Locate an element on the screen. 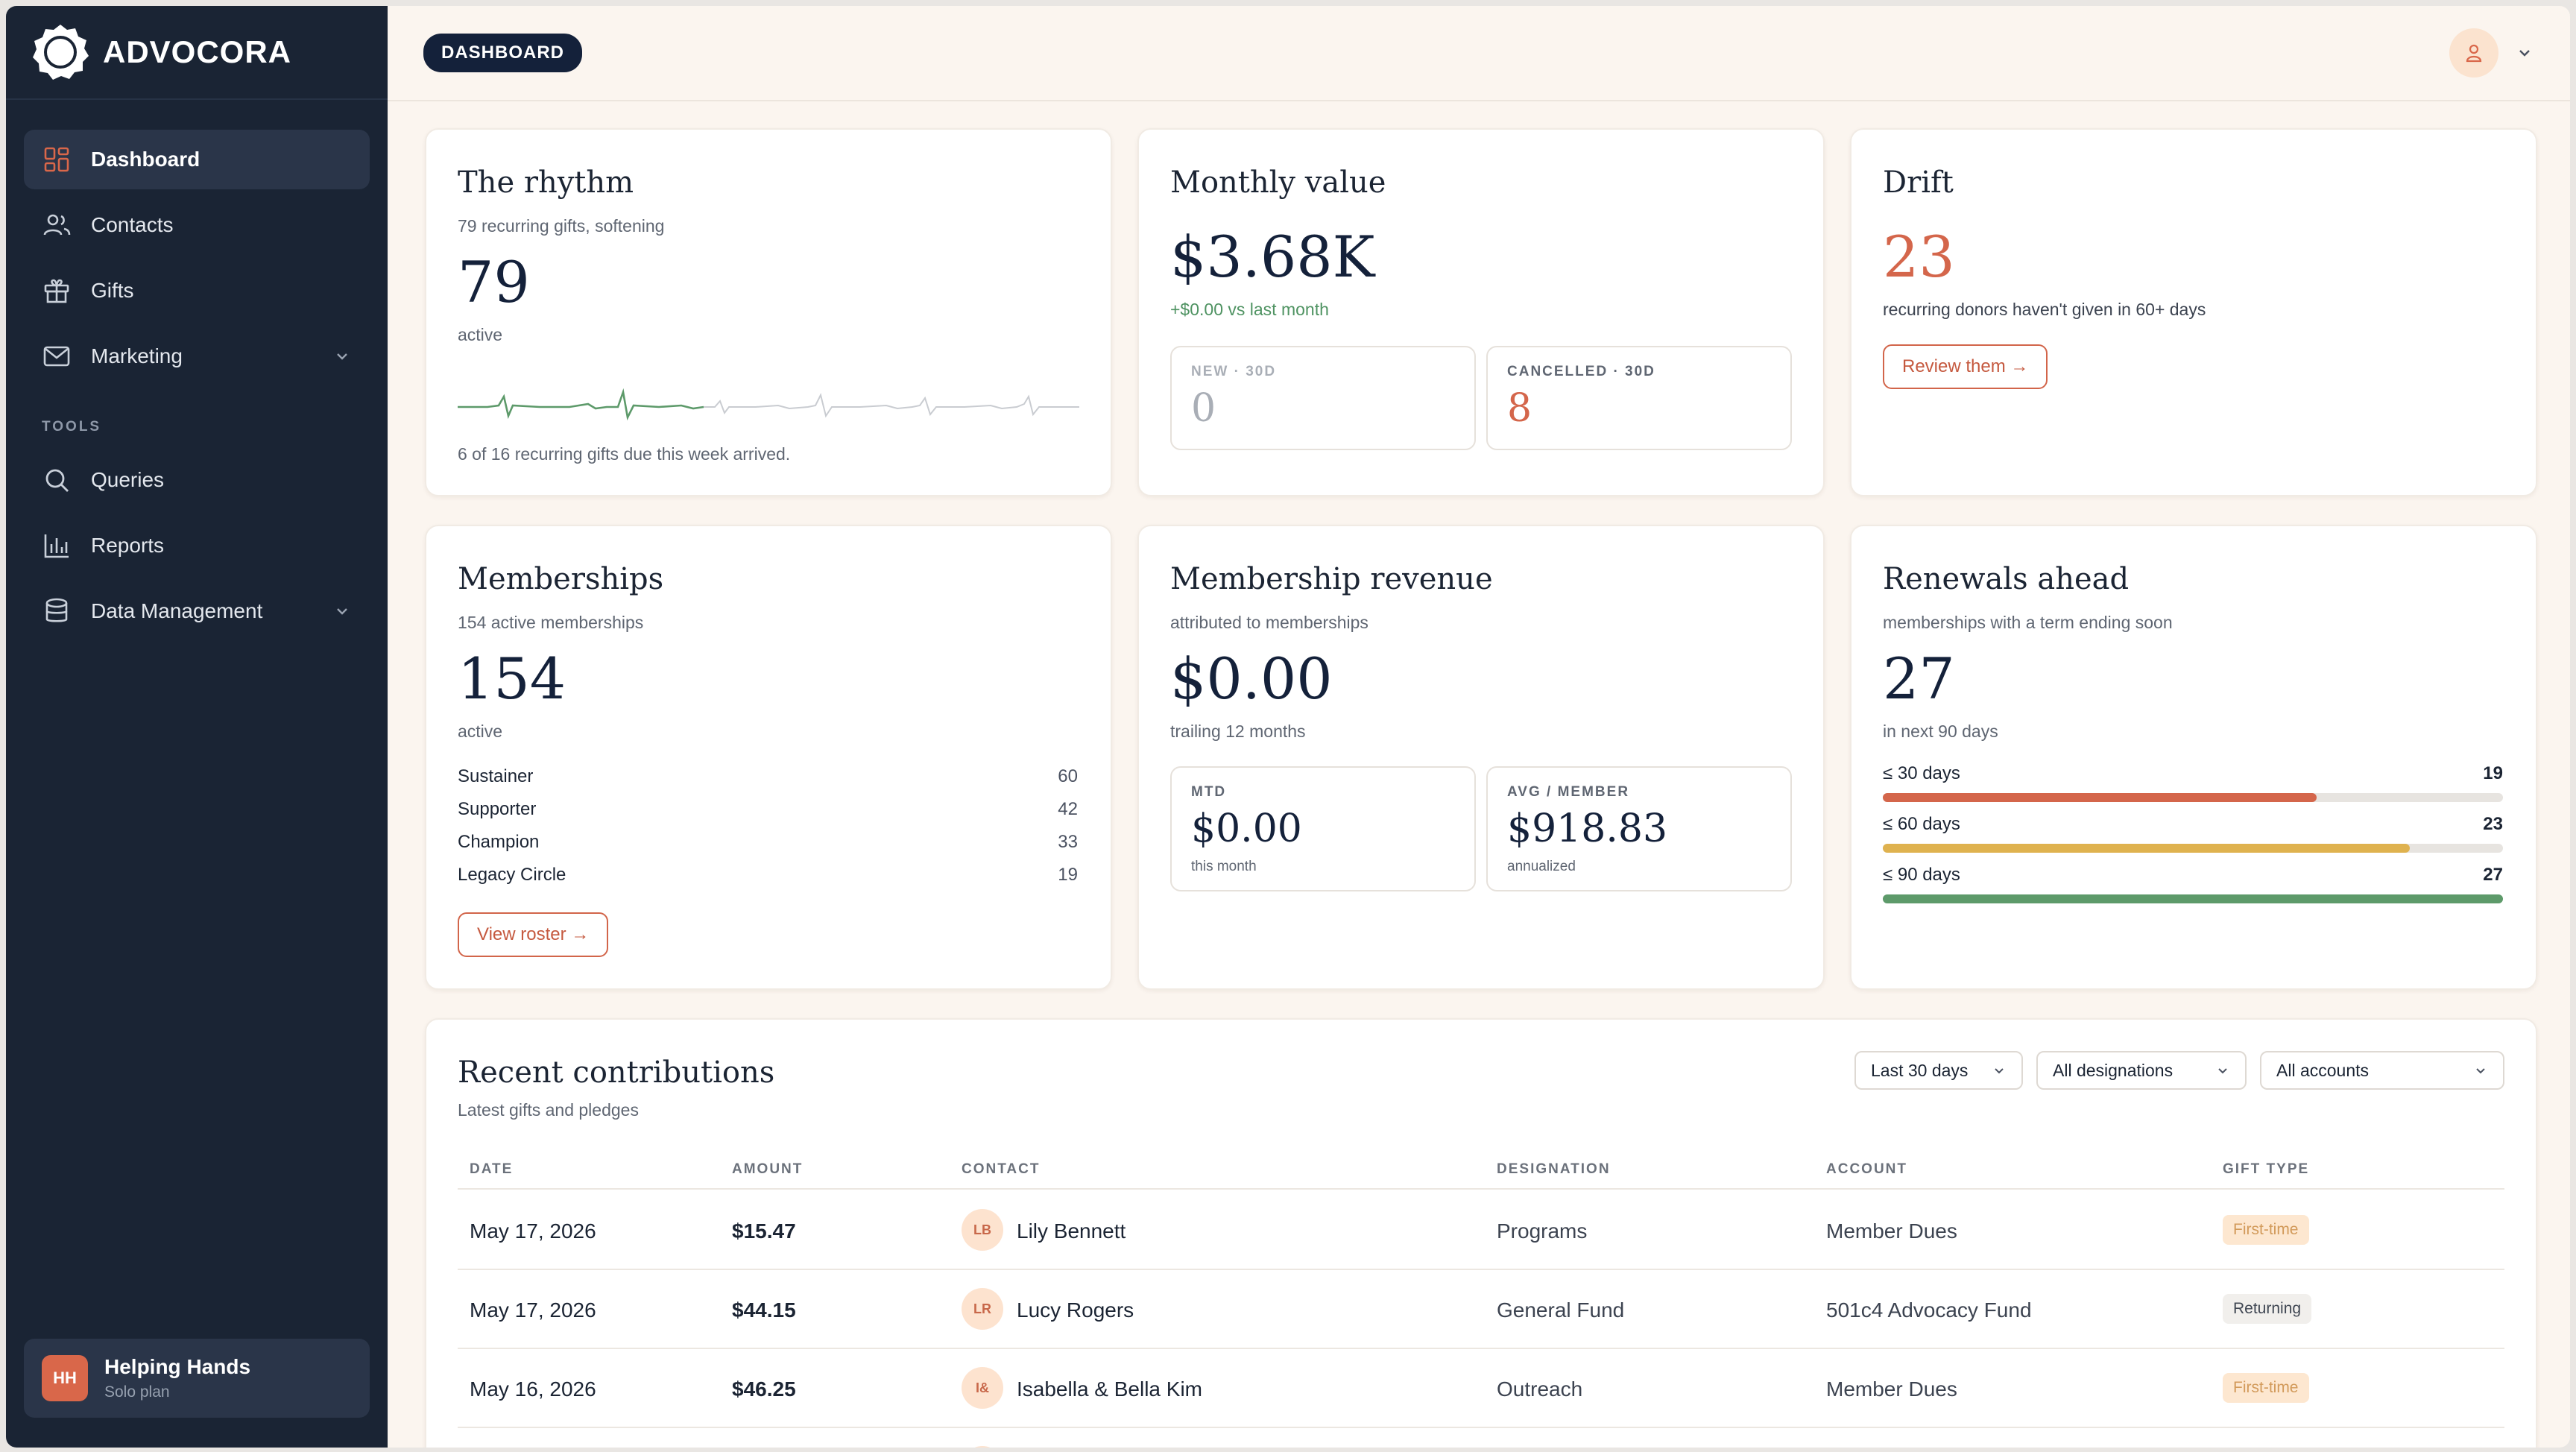 This screenshot has width=2576, height=1452. new-30d-box: NEW · 30D 0 is located at coordinates (1323, 398).